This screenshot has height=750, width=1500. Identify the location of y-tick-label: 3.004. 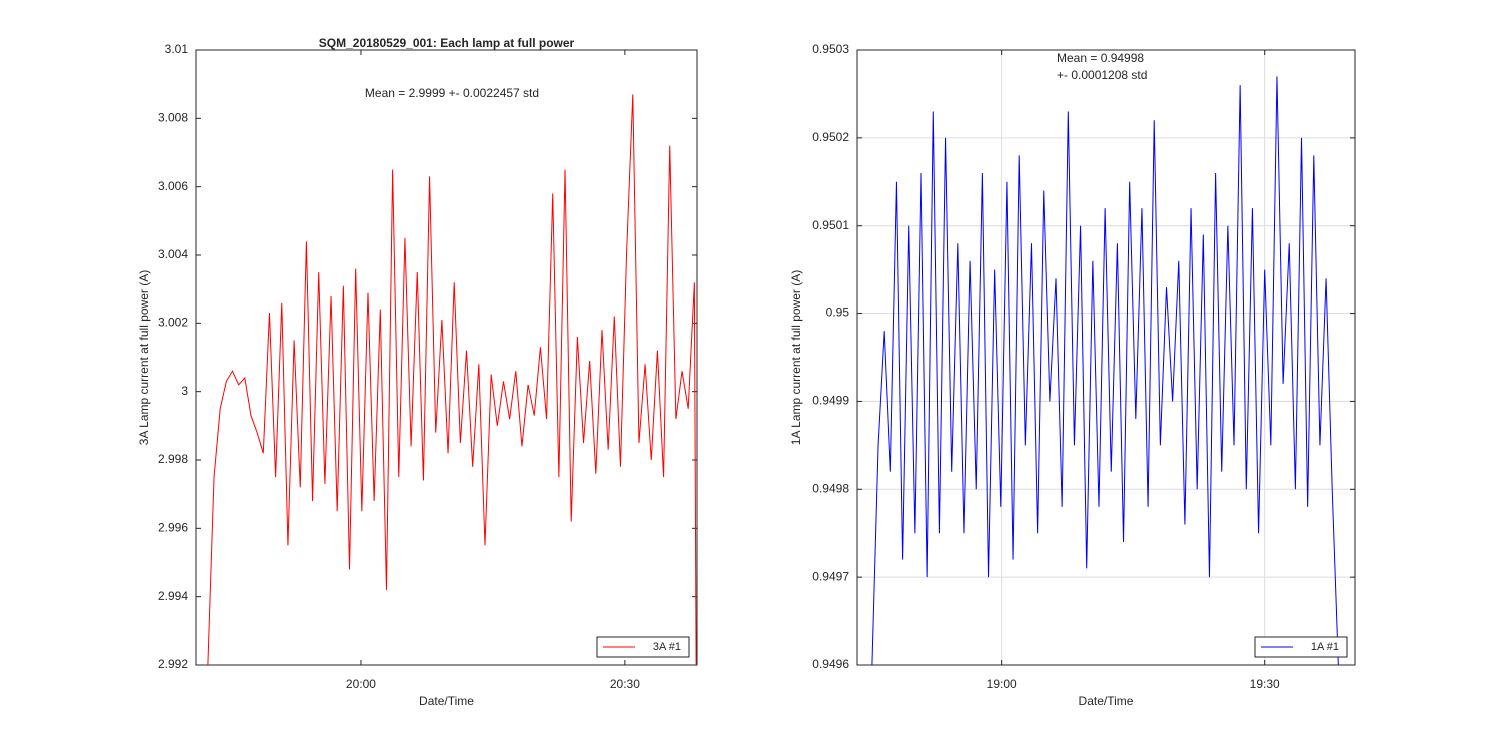
(173, 254).